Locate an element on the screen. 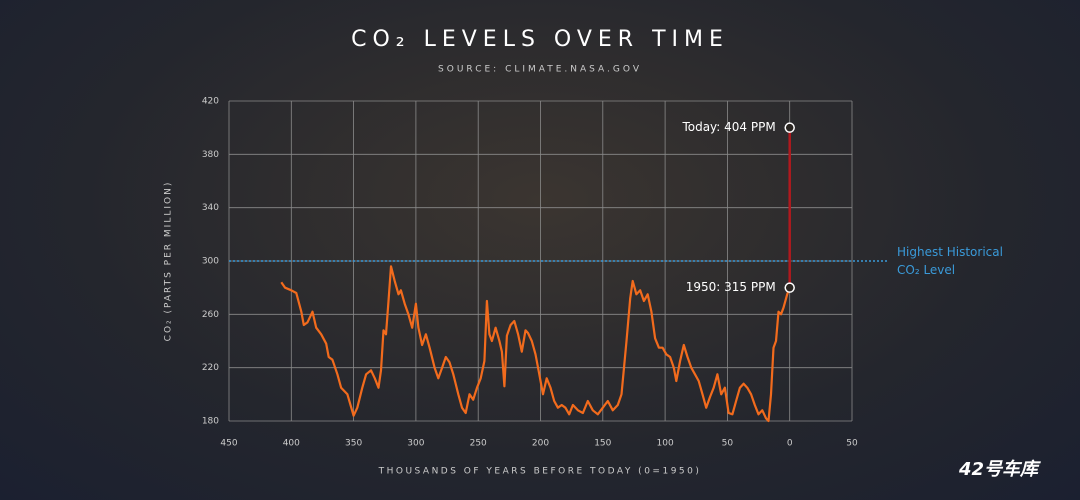 The image size is (1080, 500). y-tick-label: 380 is located at coordinates (210, 155).